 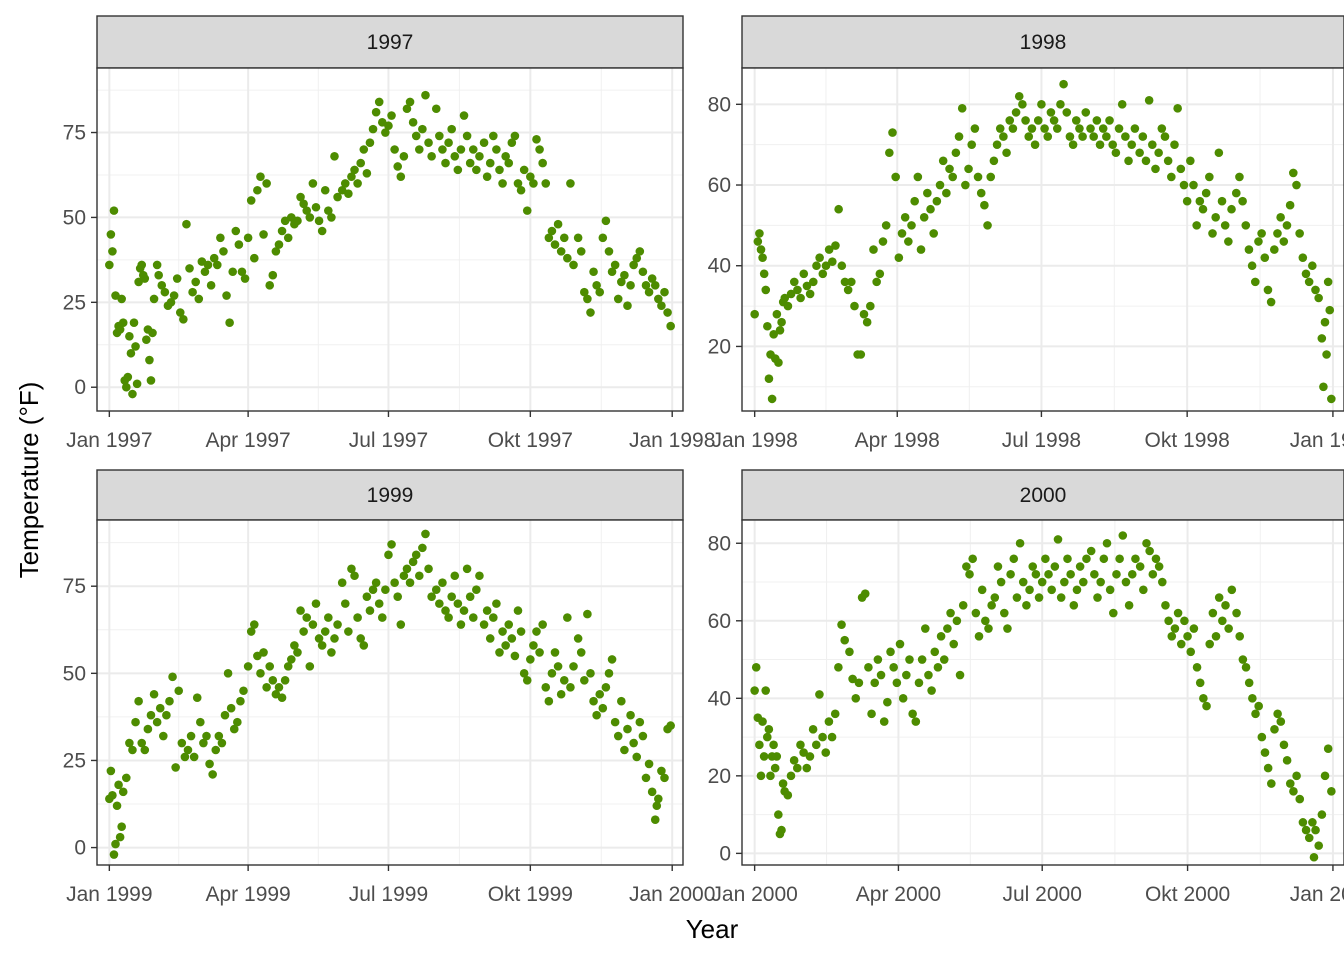 I want to click on facet-strip-label: 1997, so click(x=390, y=42).